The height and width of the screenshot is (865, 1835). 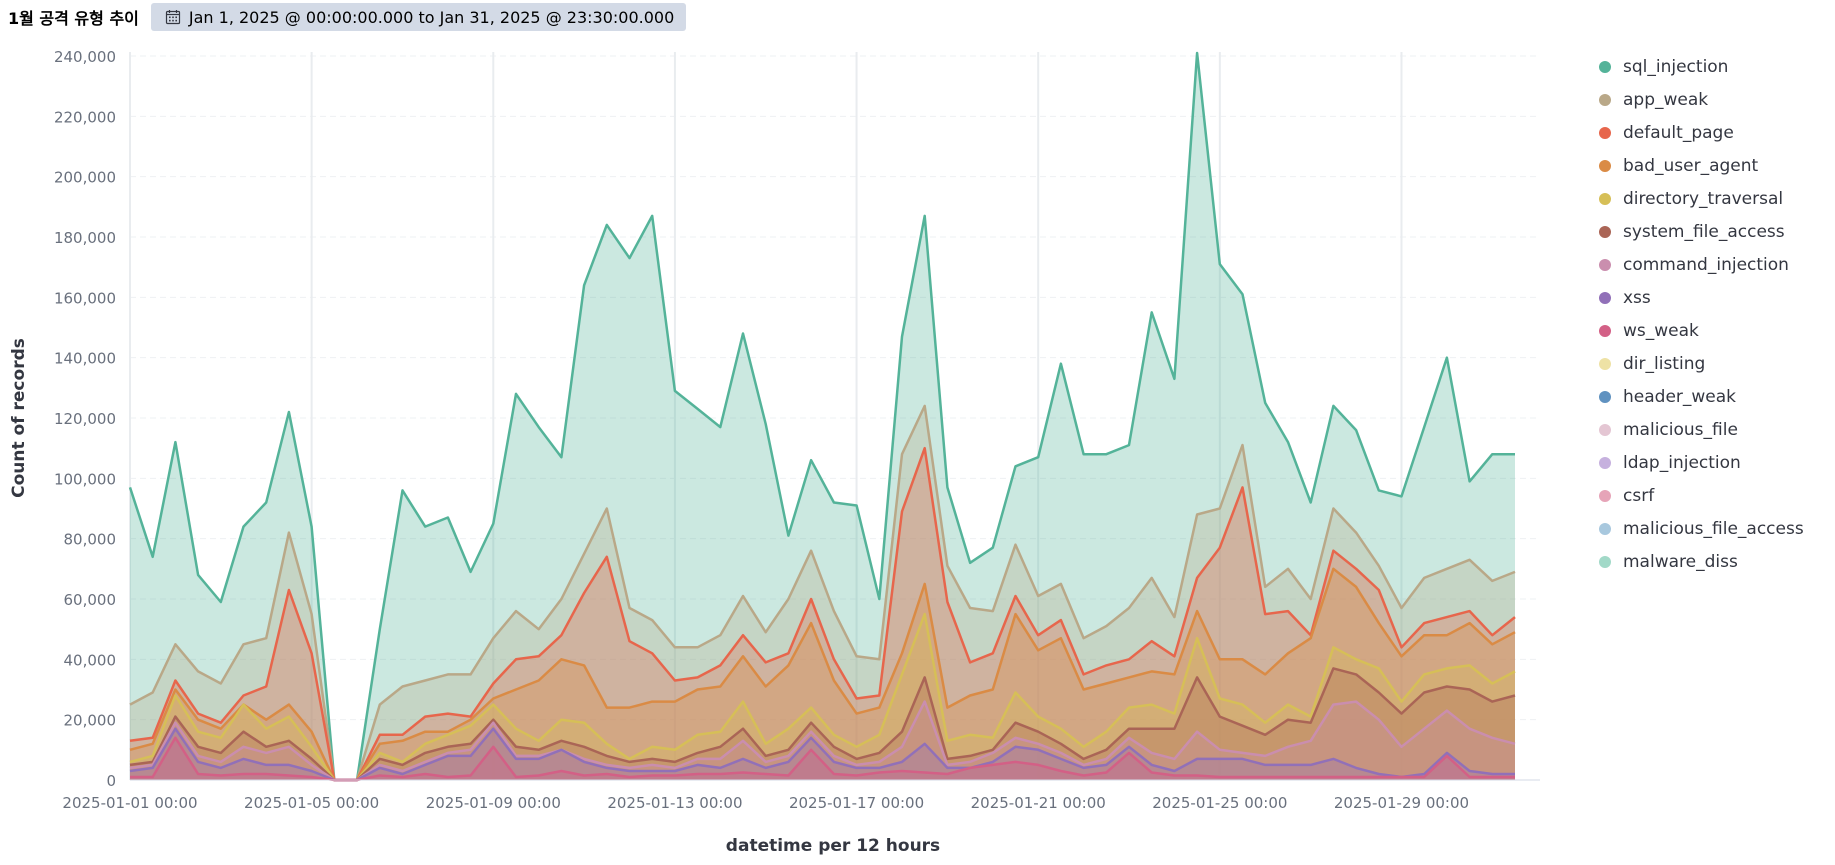 I want to click on legend-label: sql_injection, so click(x=1676, y=66).